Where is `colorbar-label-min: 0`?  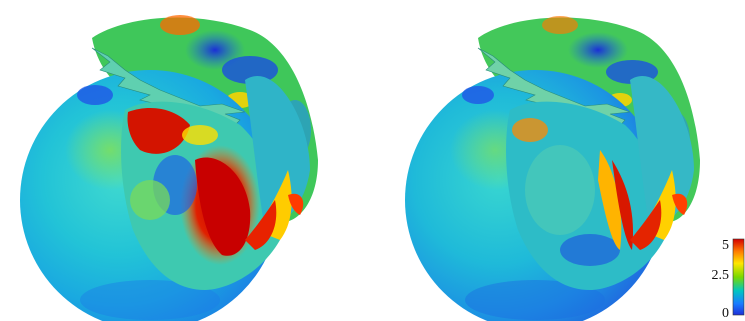 colorbar-label-min: 0 is located at coordinates (725, 313).